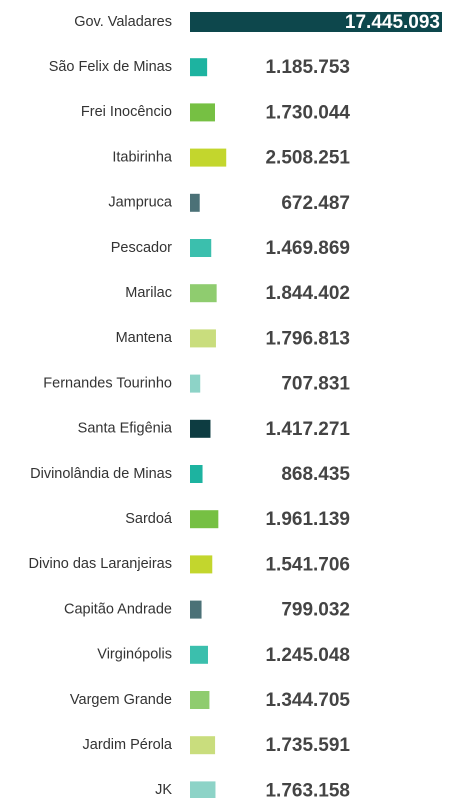 This screenshot has width=460, height=798. What do you see at coordinates (307, 338) in the screenshot?
I see `value-label: 1.796.813` at bounding box center [307, 338].